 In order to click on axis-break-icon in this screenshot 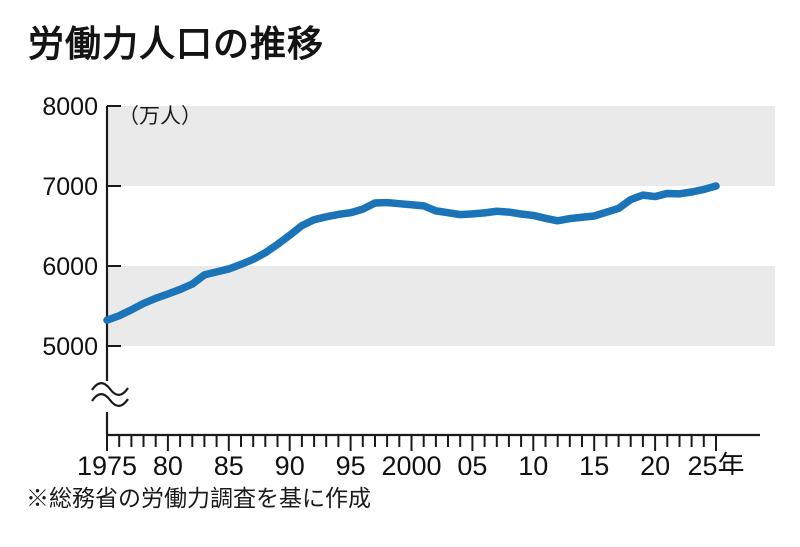, I will do `click(110, 394)`.